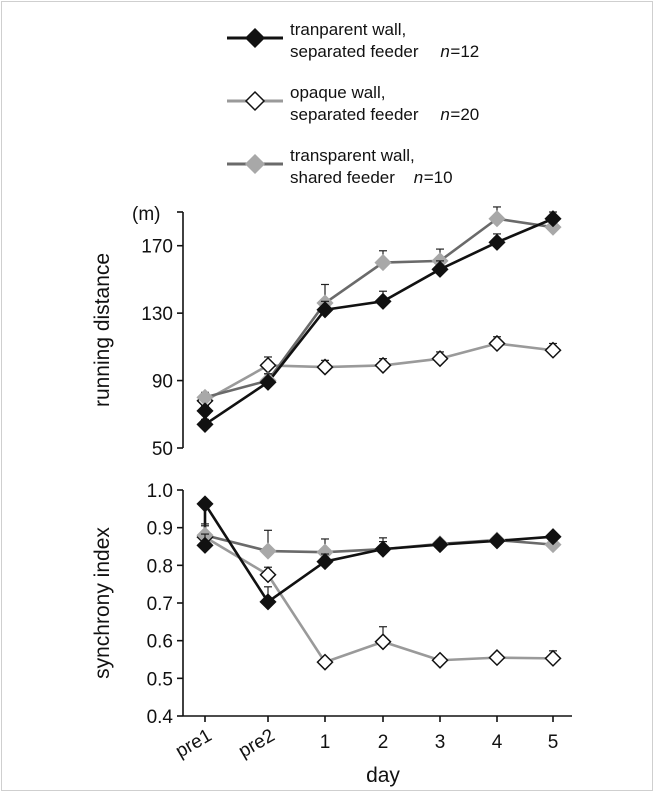 This screenshot has height=793, width=656. What do you see at coordinates (157, 314) in the screenshot?
I see `y-tick-label: 130` at bounding box center [157, 314].